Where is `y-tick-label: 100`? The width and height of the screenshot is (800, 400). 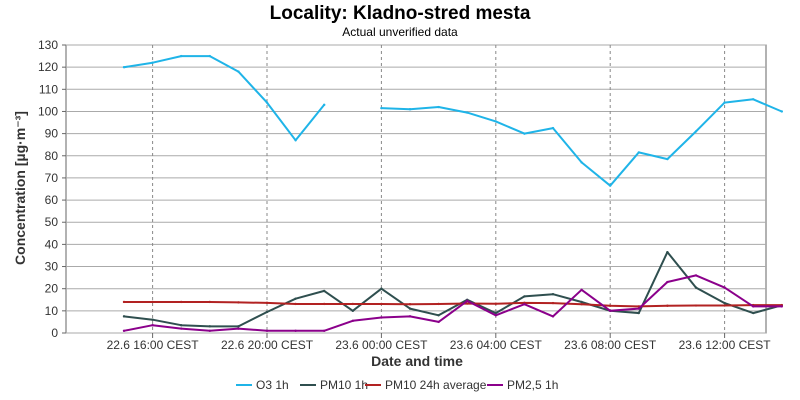 y-tick-label: 100 is located at coordinates (48, 111).